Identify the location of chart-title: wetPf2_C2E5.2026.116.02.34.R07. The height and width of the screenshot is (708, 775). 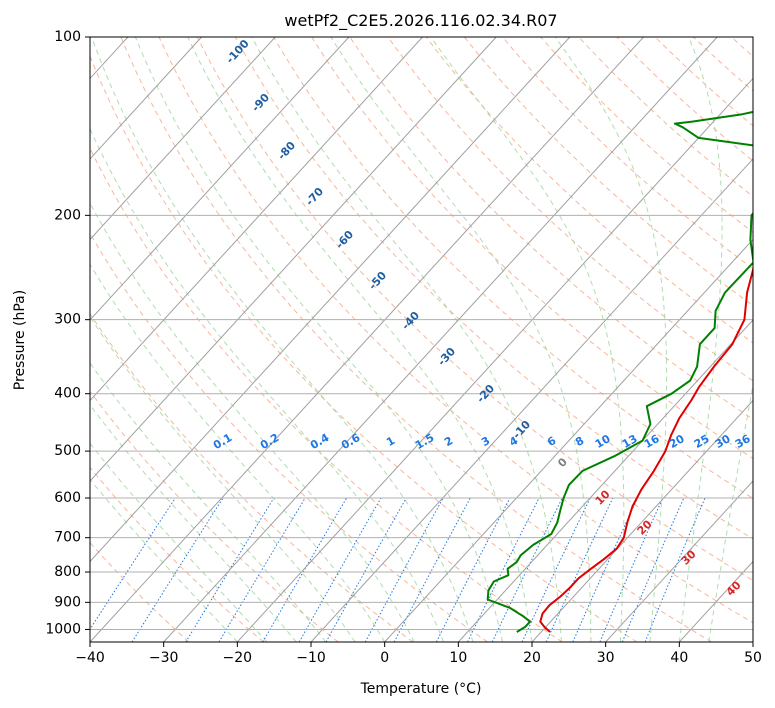
(420, 21).